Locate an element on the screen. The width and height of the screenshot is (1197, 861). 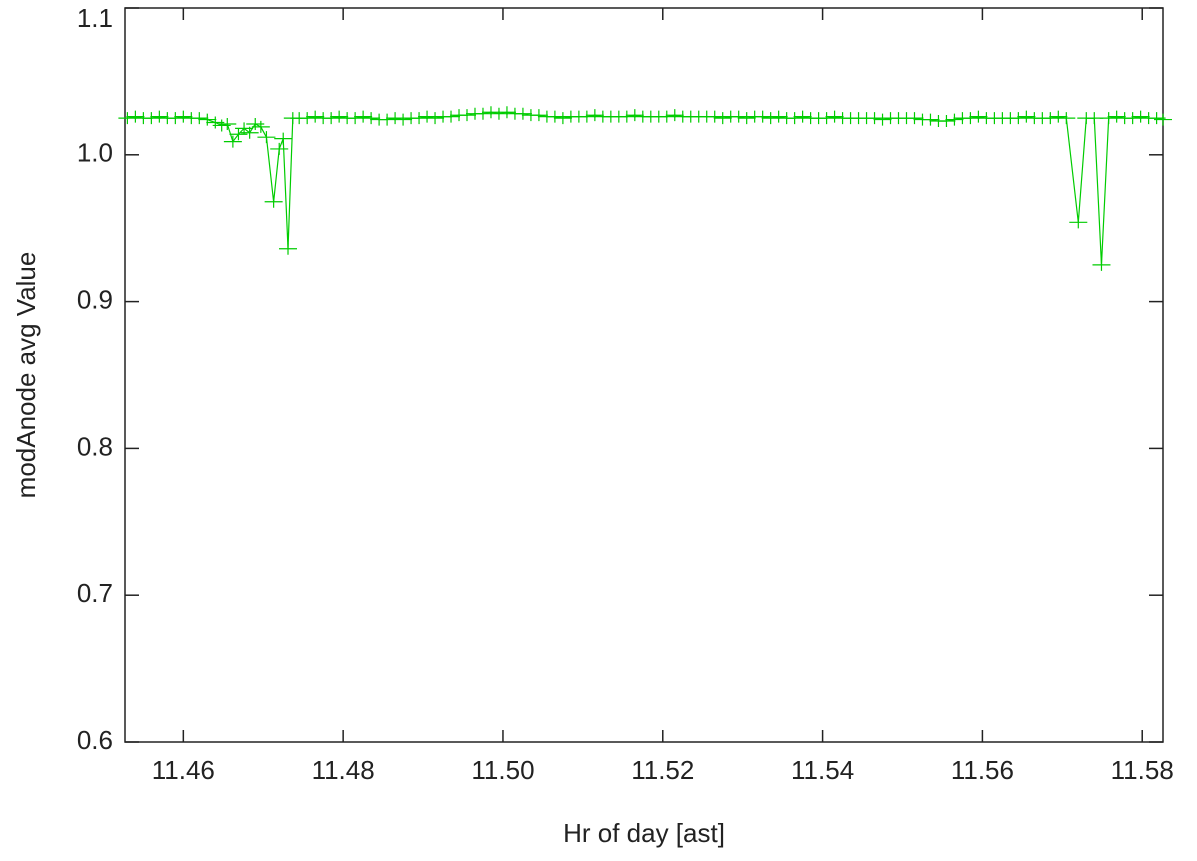
y-axis-label: modAnode avg Value is located at coordinates (26, 375).